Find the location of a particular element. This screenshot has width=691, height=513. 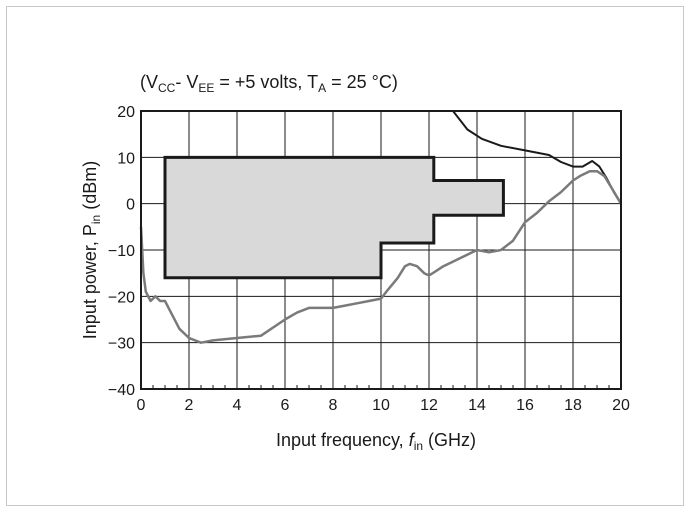

x-tick-labels: 0 2 4 6 8 10 12 14 16 18 20 is located at coordinates (383, 405).